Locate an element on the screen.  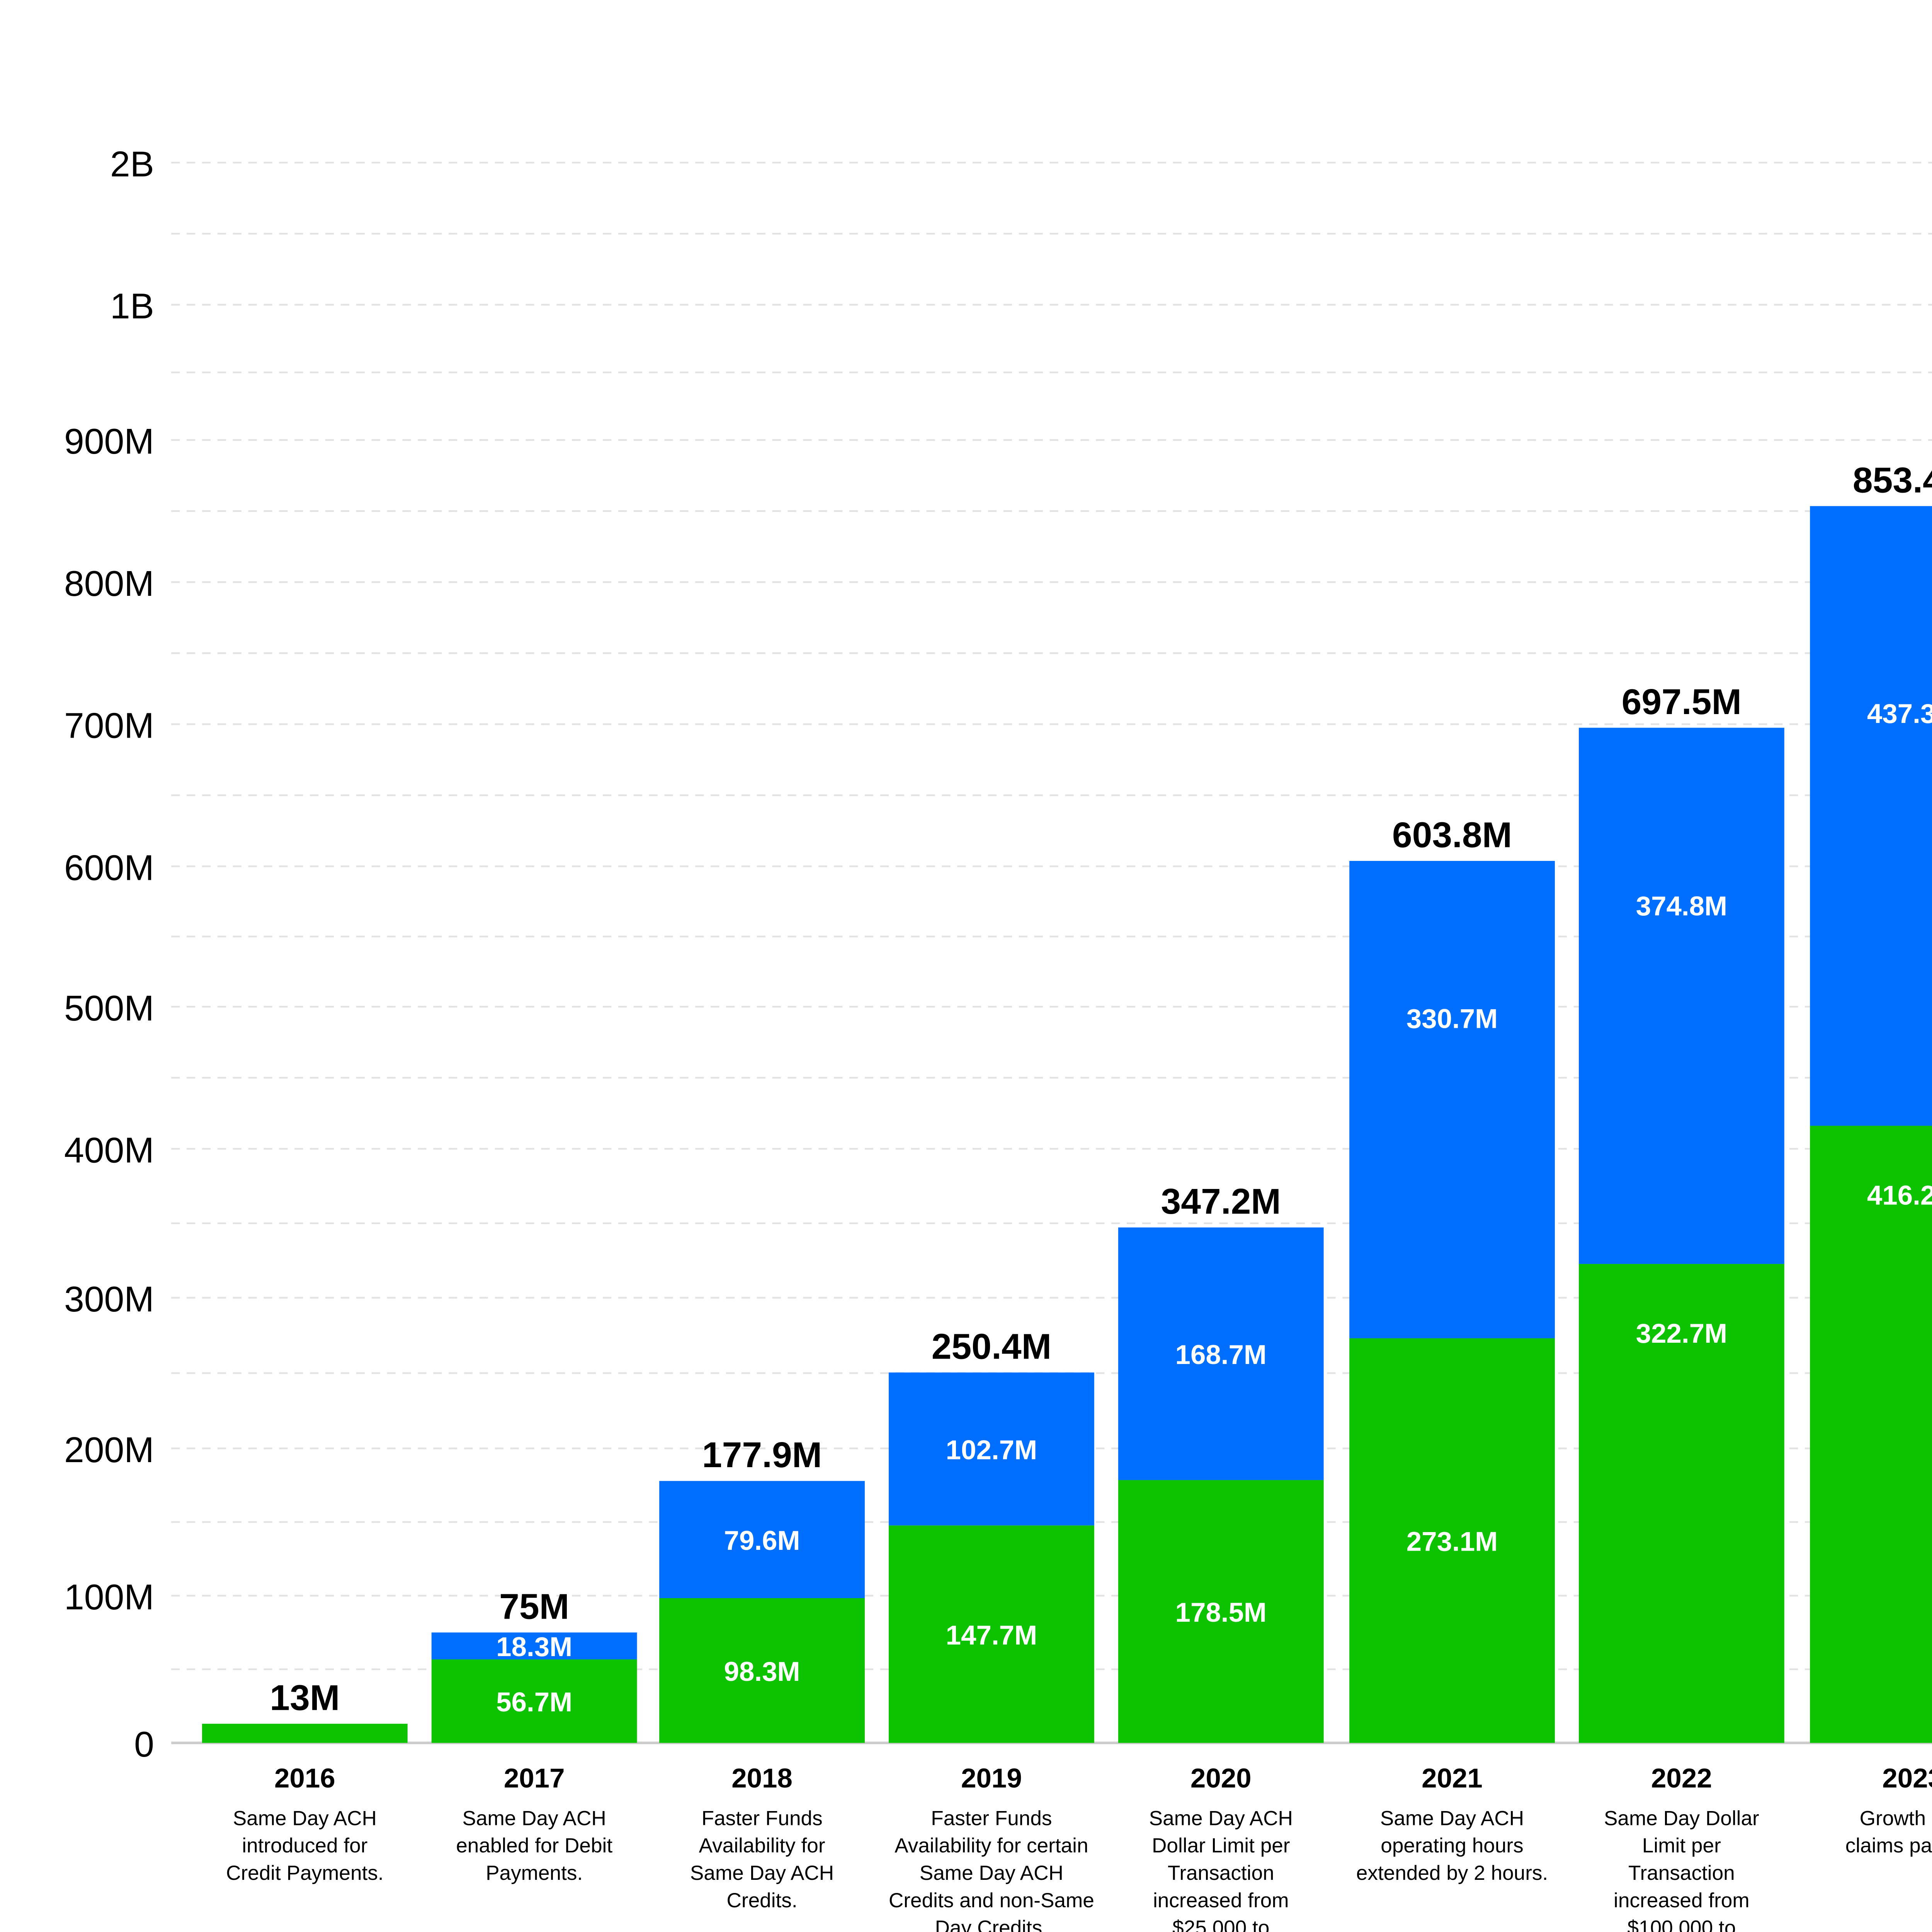
y-tick-label: 800M is located at coordinates (109, 584).